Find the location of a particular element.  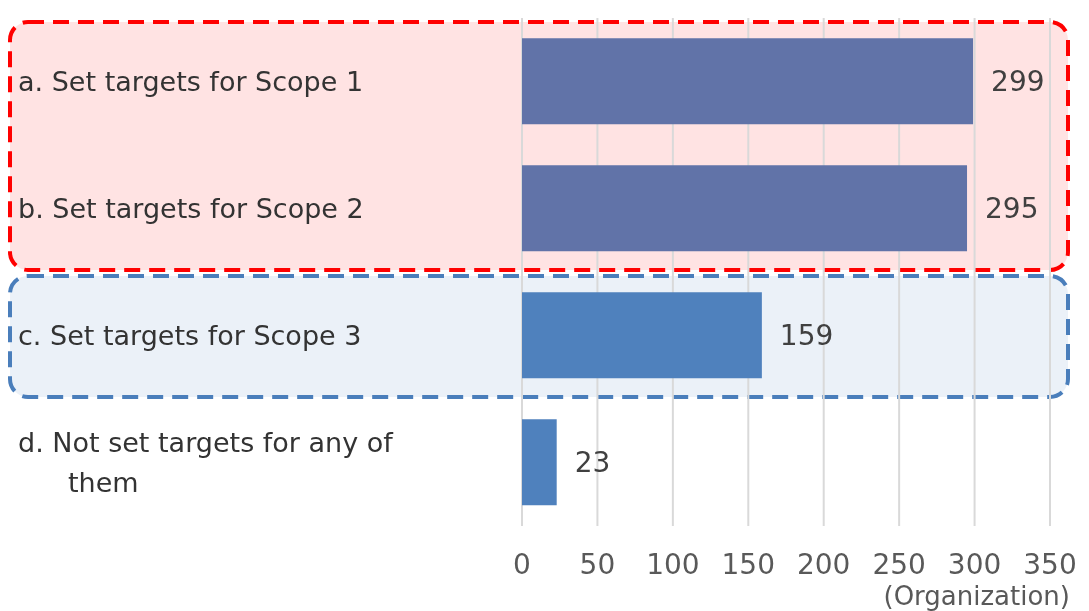

x-tick-label: 200 is located at coordinates (823, 564).